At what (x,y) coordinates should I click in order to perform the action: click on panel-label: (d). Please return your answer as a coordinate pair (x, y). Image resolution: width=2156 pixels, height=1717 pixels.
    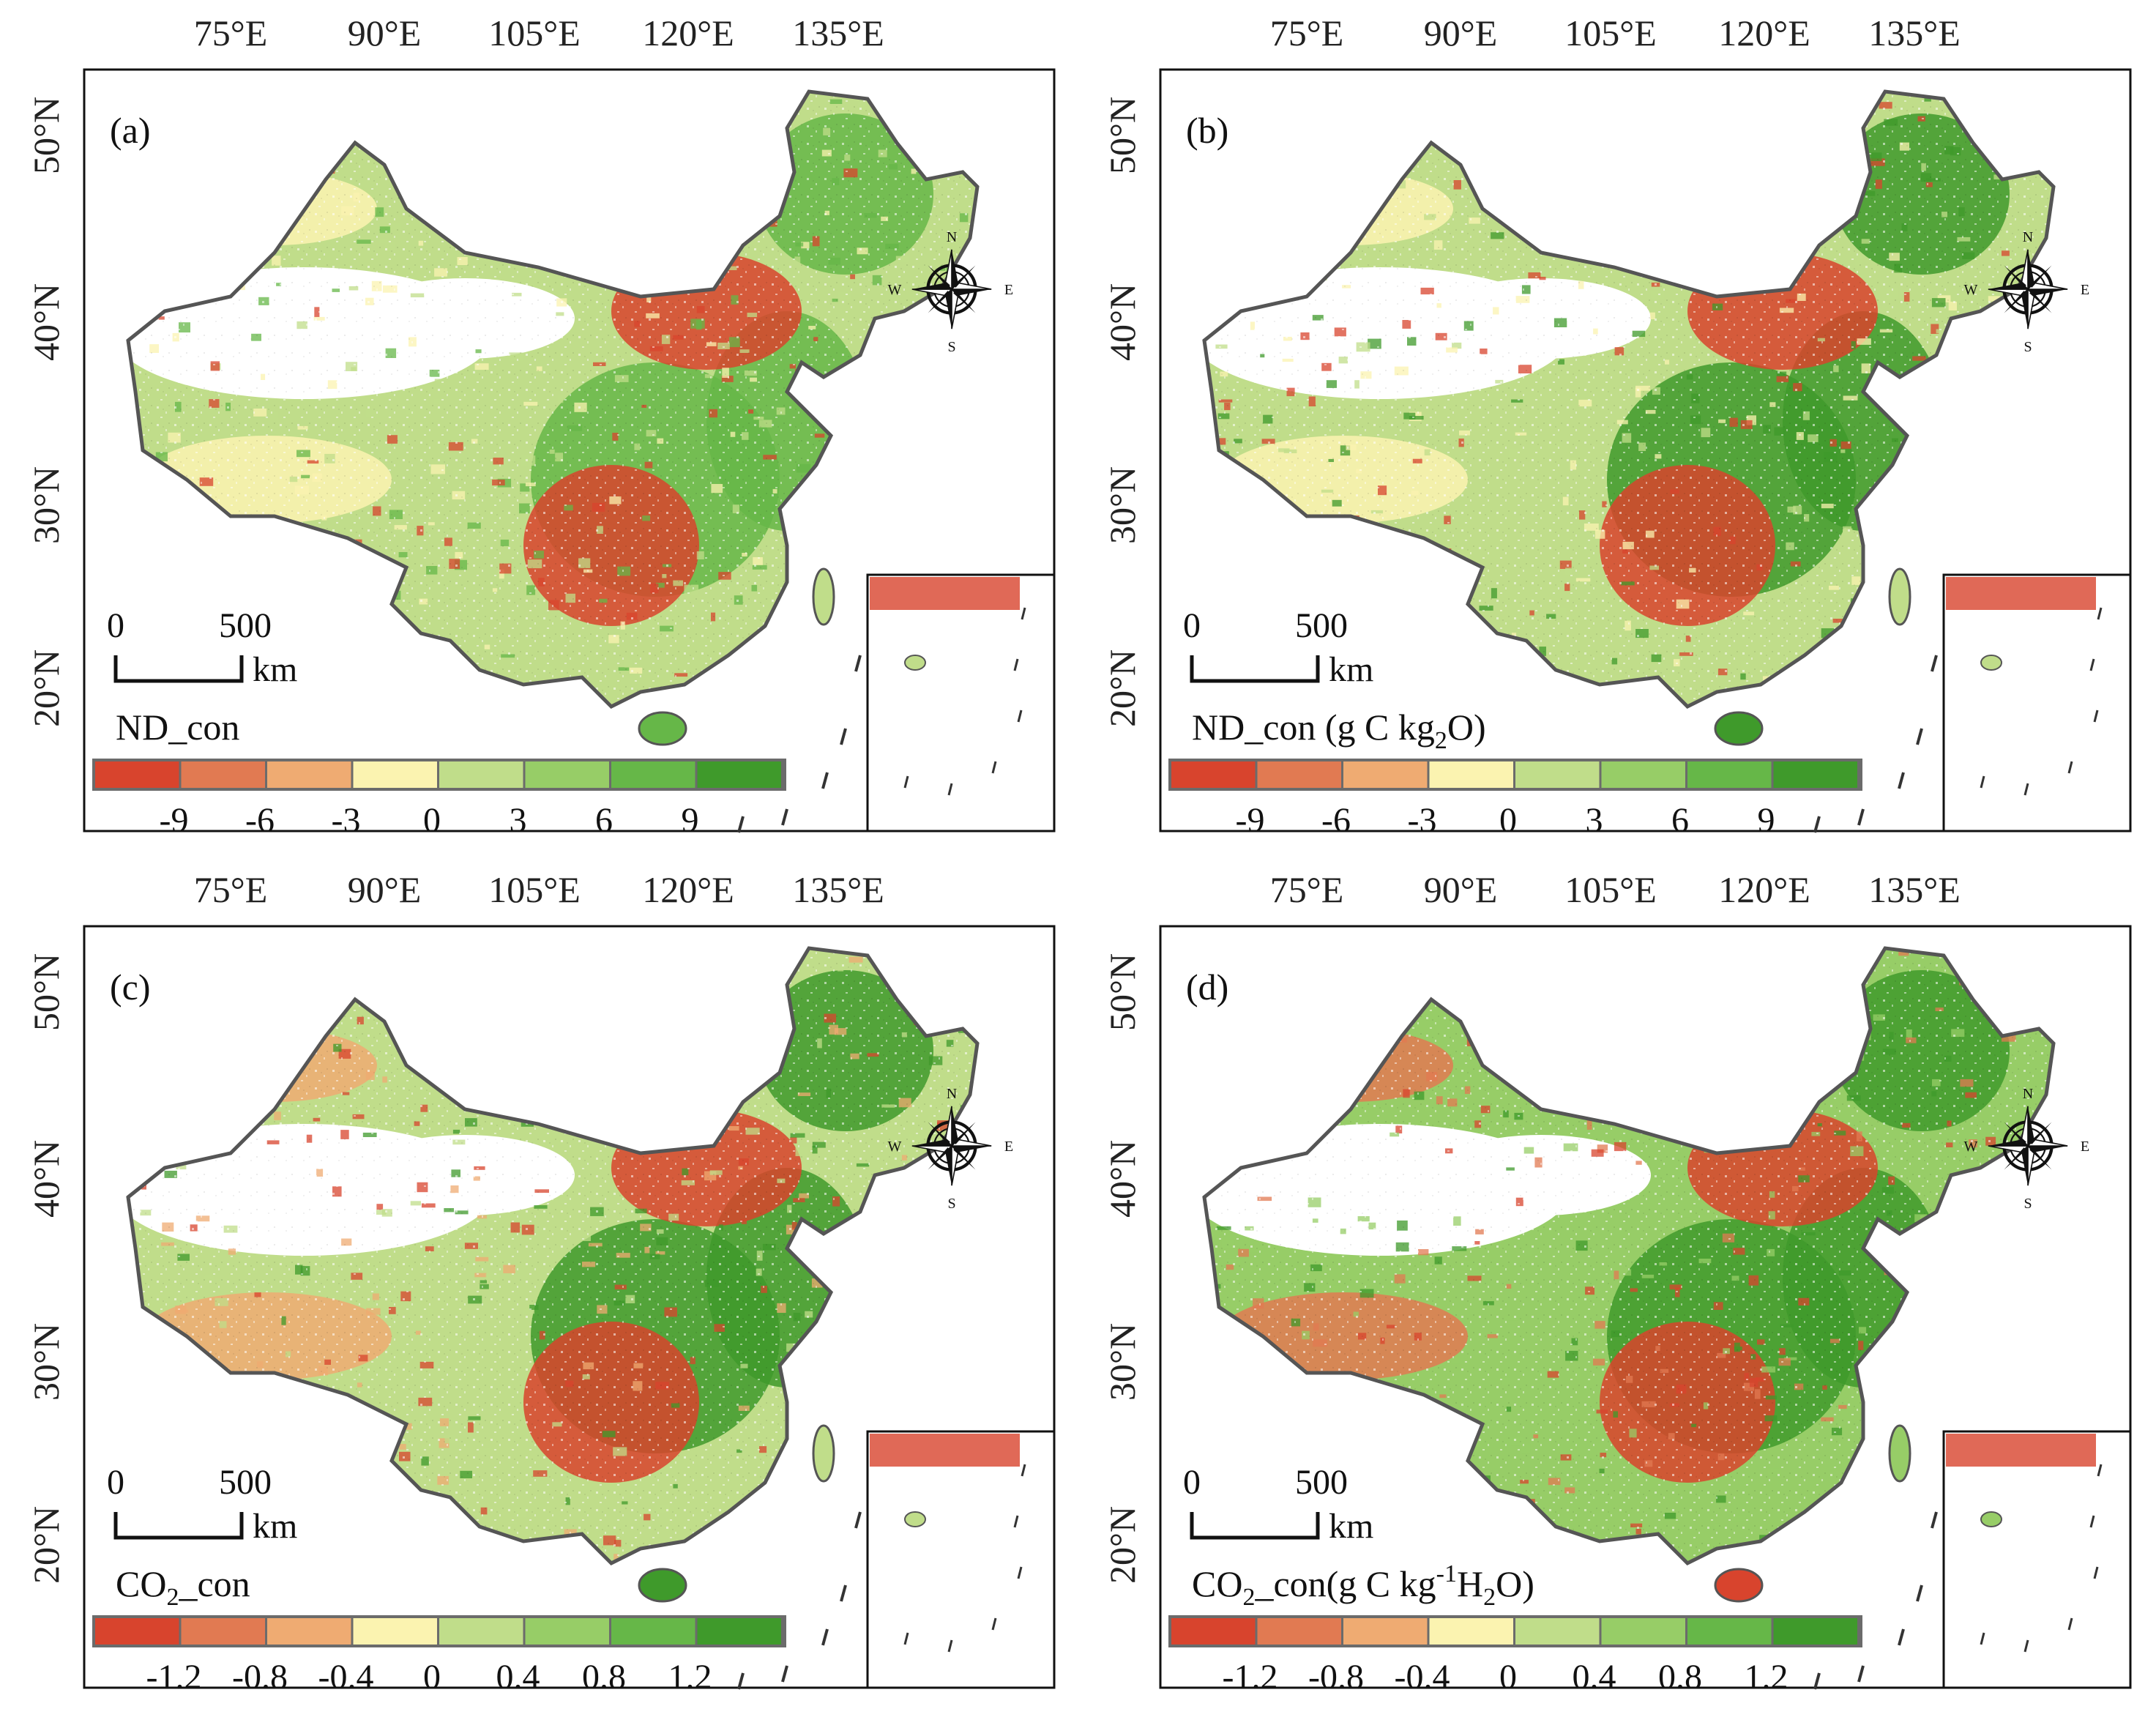
    Looking at the image, I should click on (1207, 987).